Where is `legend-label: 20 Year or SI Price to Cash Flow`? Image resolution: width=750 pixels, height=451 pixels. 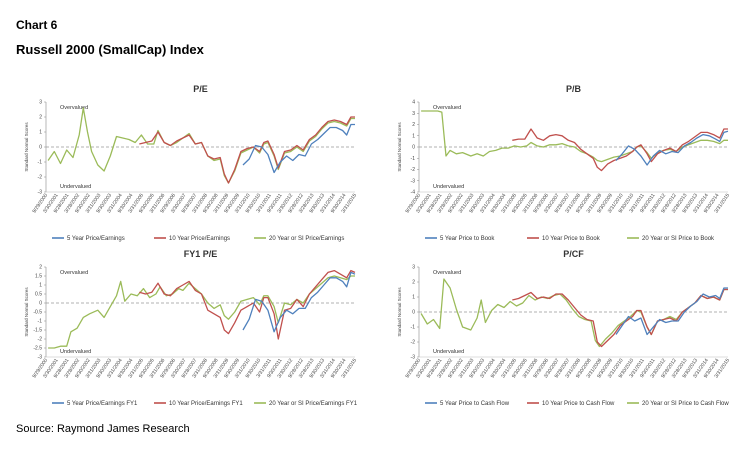
legend-label: 20 Year or SI Price to Cash Flow is located at coordinates (685, 404).